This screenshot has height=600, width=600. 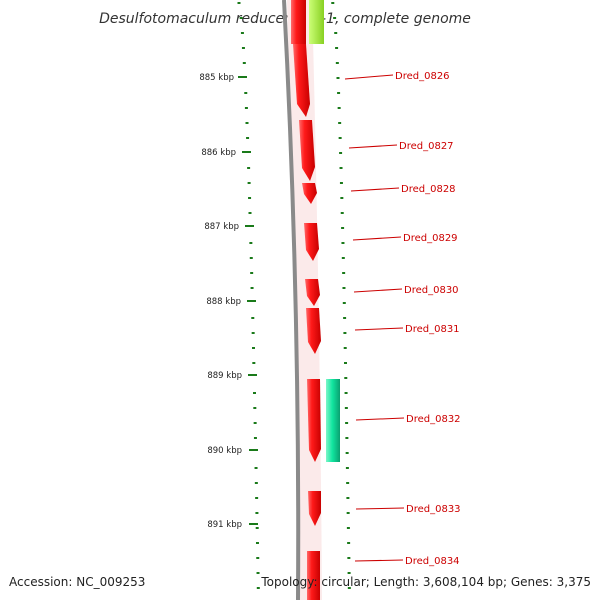 What do you see at coordinates (291, 300) in the screenshot?
I see `genome-backbone-line` at bounding box center [291, 300].